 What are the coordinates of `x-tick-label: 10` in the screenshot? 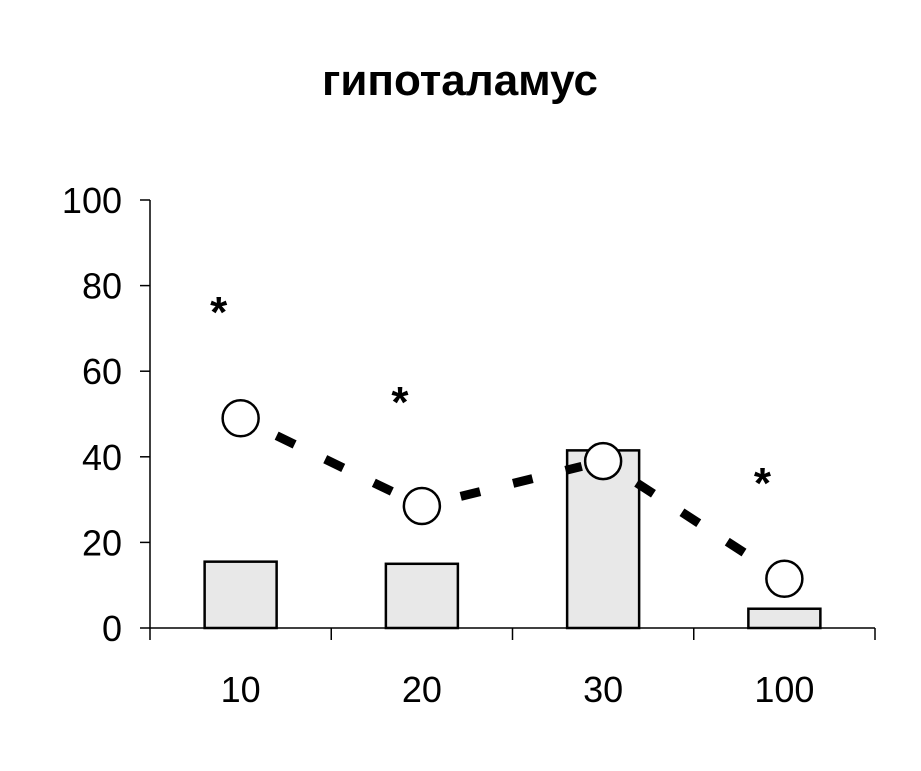 It's located at (241, 689).